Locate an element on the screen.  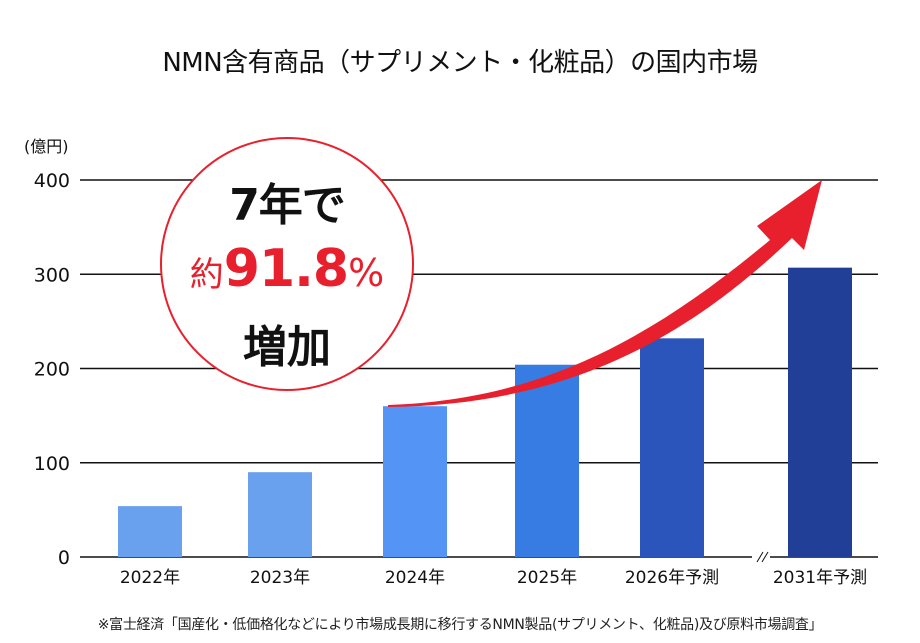
bar-2031年予測 is located at coordinates (820, 412).